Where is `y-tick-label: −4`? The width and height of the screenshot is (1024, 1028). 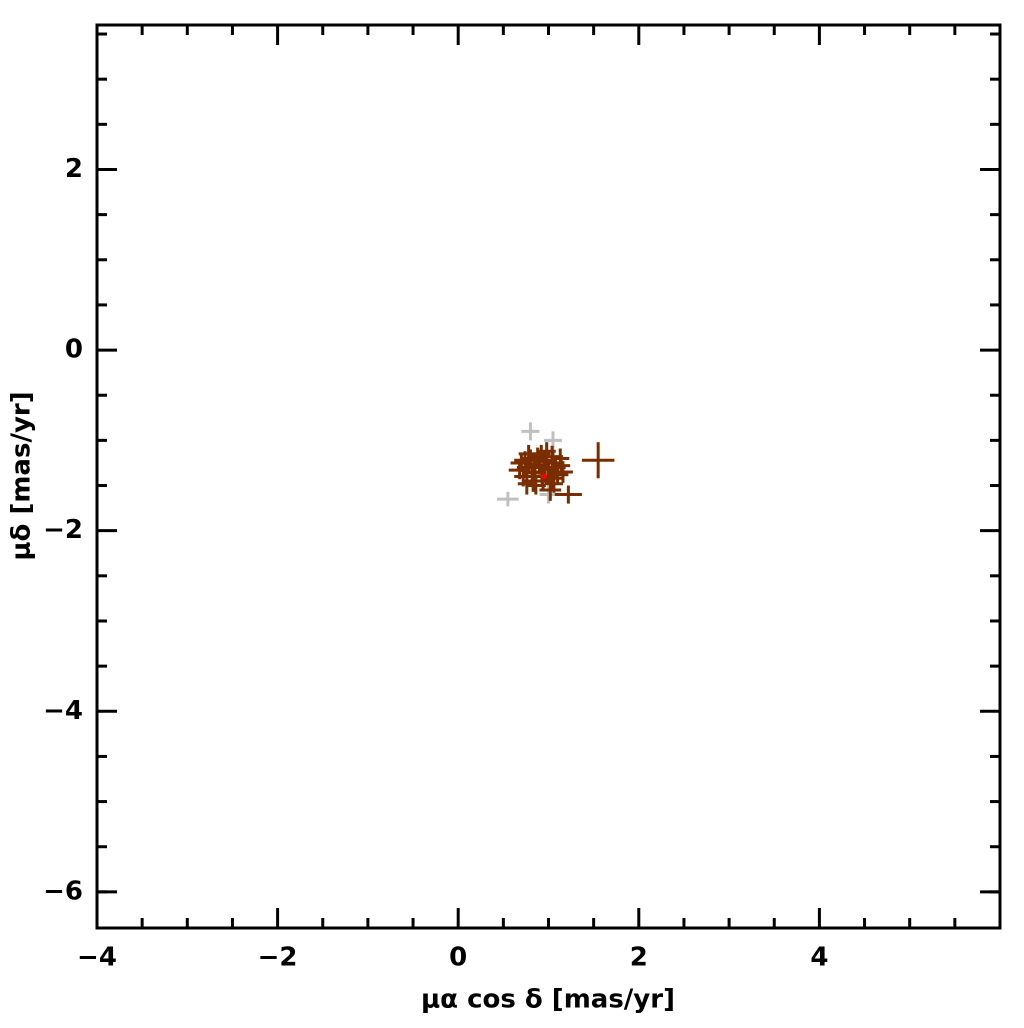 y-tick-label: −4 is located at coordinates (63, 711).